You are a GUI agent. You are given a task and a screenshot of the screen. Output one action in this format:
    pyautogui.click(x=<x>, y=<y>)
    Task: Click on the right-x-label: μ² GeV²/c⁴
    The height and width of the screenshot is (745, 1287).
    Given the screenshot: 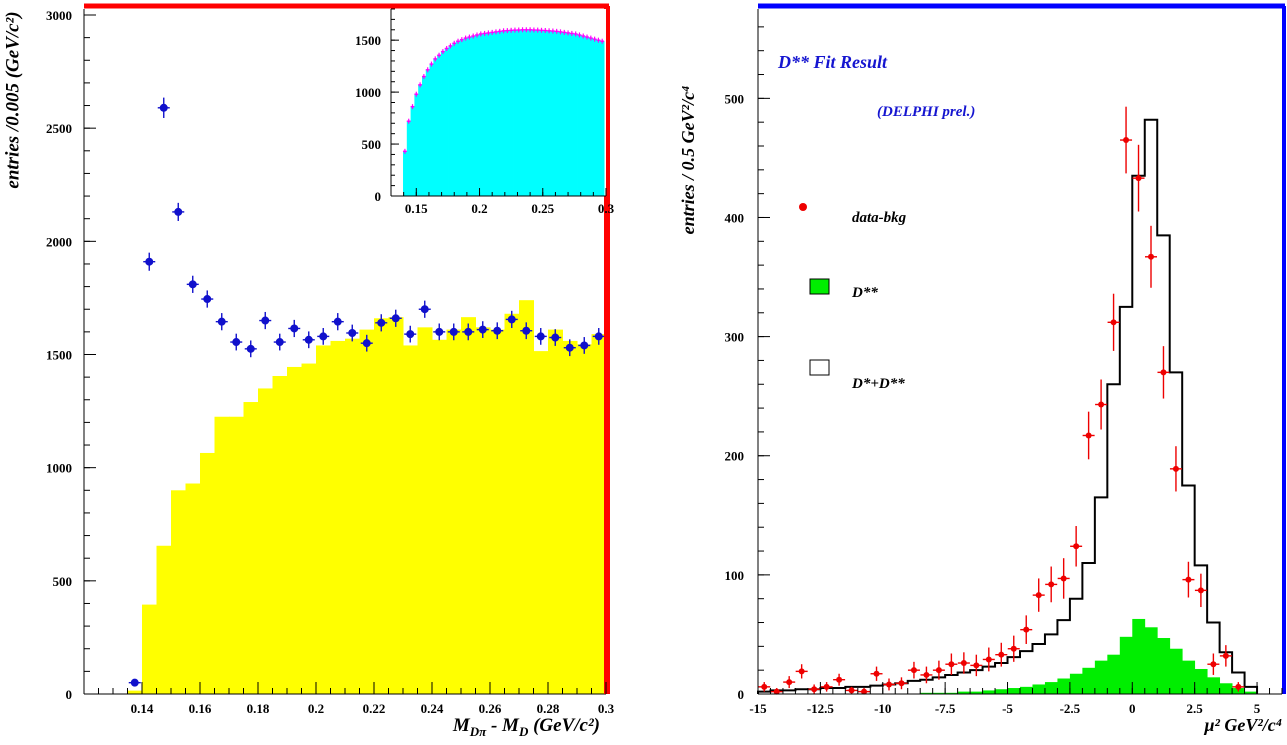 What is the action you would take?
    pyautogui.click(x=1242, y=725)
    